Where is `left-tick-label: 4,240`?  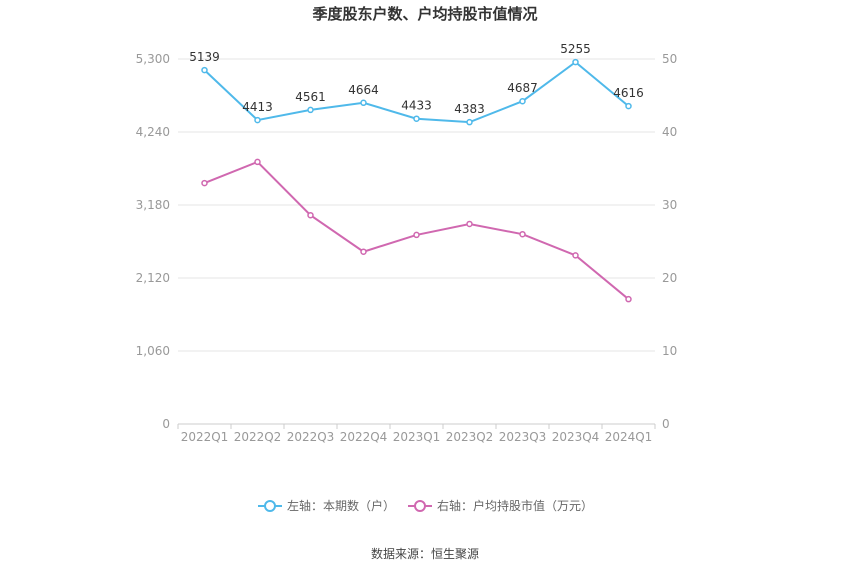 left-tick-label: 4,240 is located at coordinates (153, 132).